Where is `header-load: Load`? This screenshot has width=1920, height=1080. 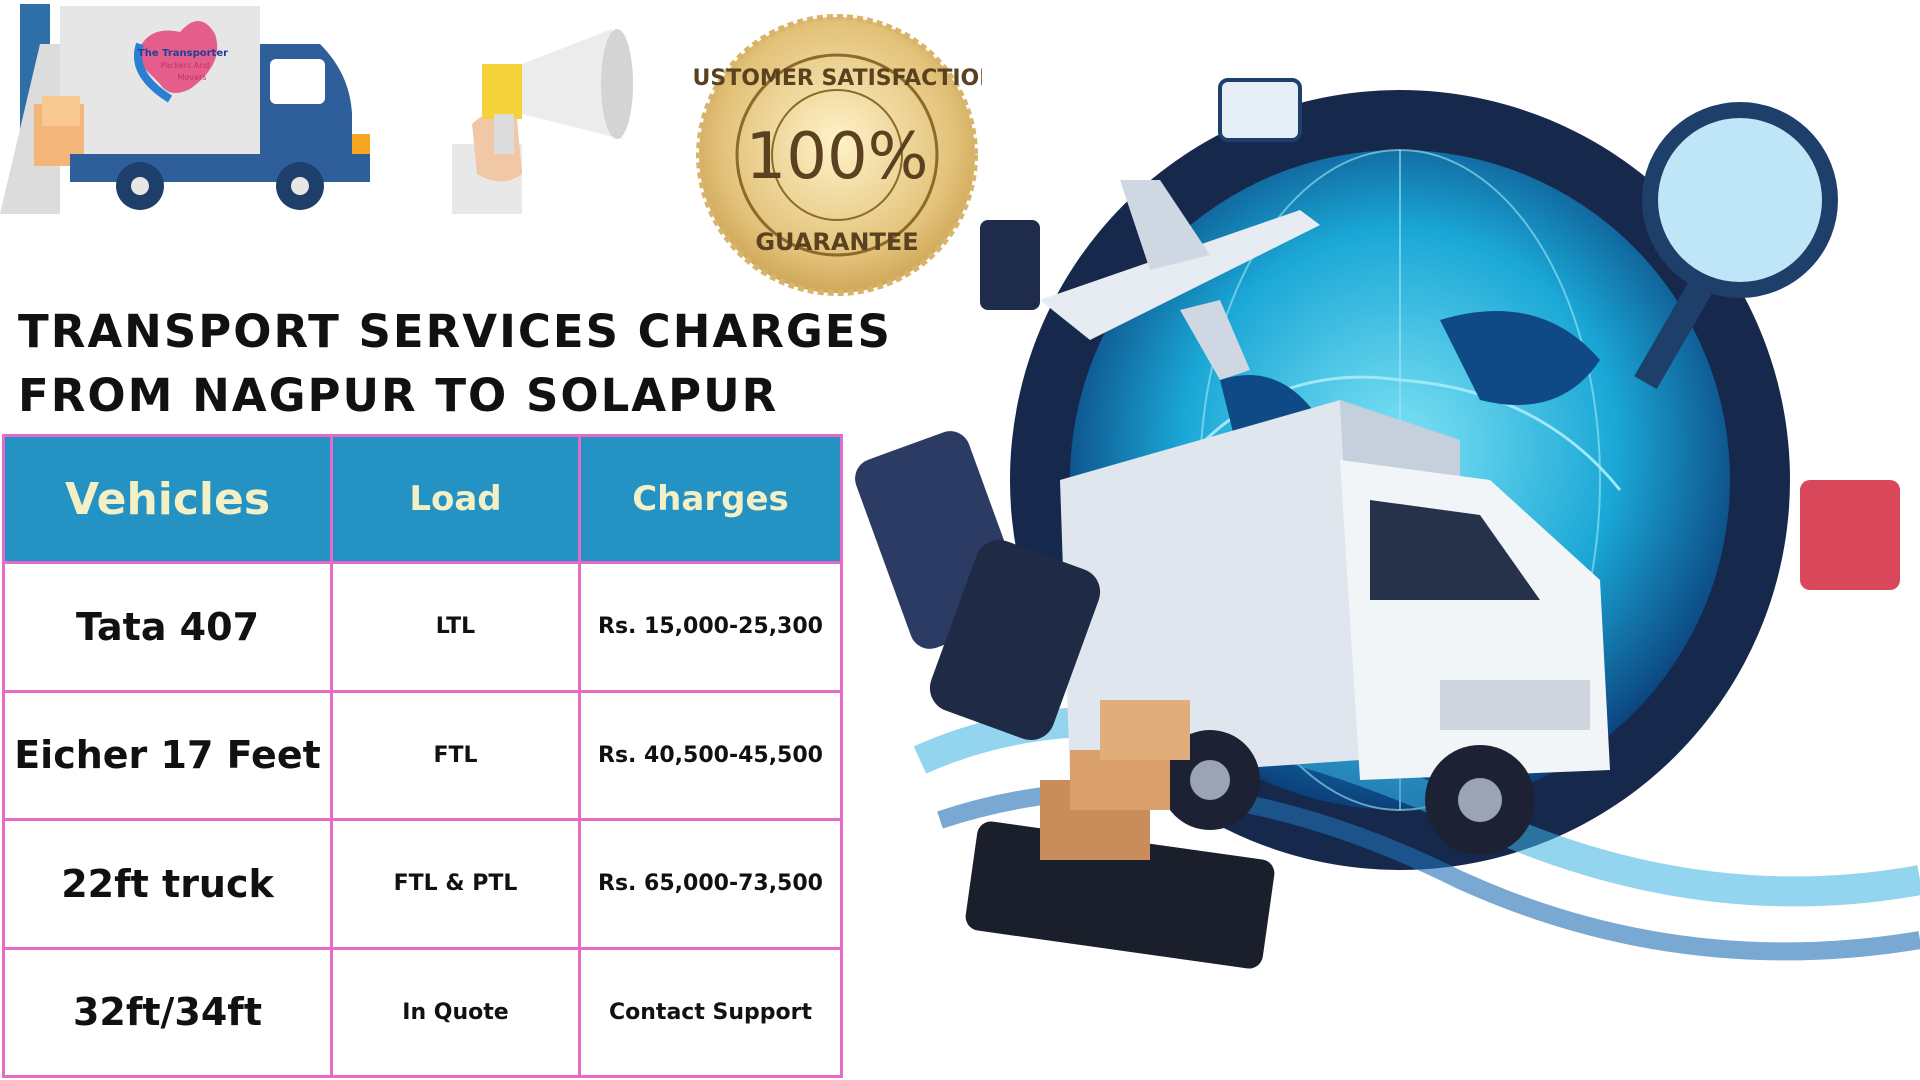
header-load: Load is located at coordinates (455, 499).